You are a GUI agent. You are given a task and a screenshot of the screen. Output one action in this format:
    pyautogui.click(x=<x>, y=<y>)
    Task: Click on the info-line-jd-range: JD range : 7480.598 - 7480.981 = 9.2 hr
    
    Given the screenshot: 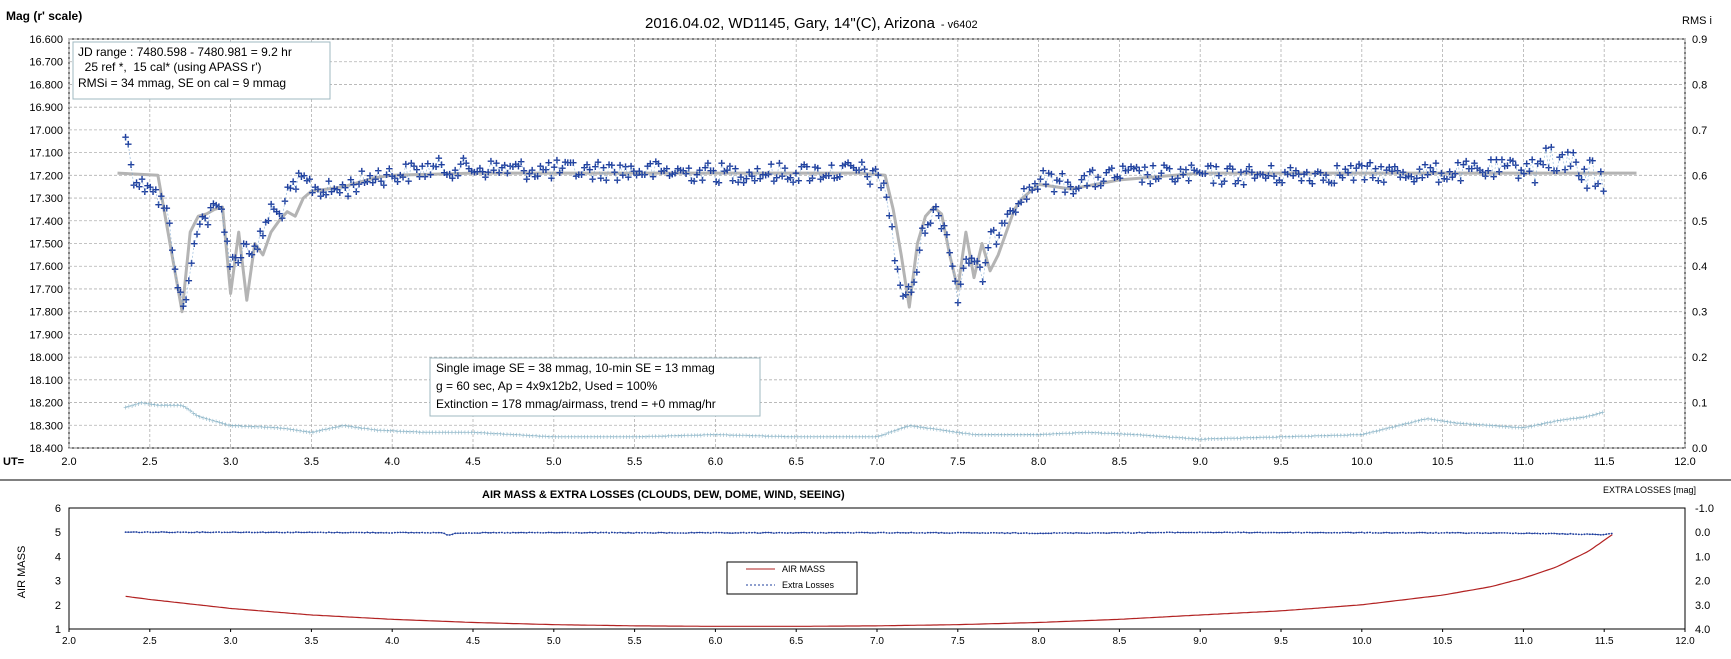 What is the action you would take?
    pyautogui.click(x=185, y=52)
    